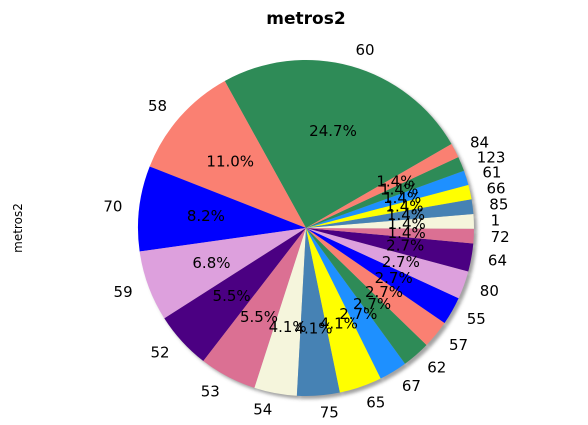  What do you see at coordinates (476, 319) in the screenshot?
I see `pie-category-label: 55` at bounding box center [476, 319].